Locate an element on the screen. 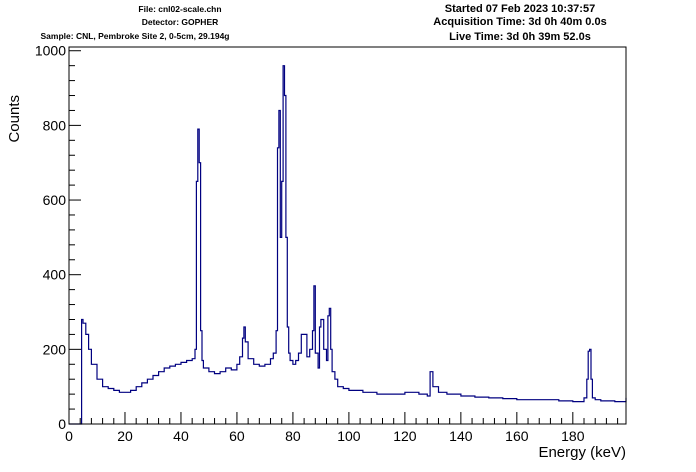  x-tick-label: 180 is located at coordinates (573, 436).